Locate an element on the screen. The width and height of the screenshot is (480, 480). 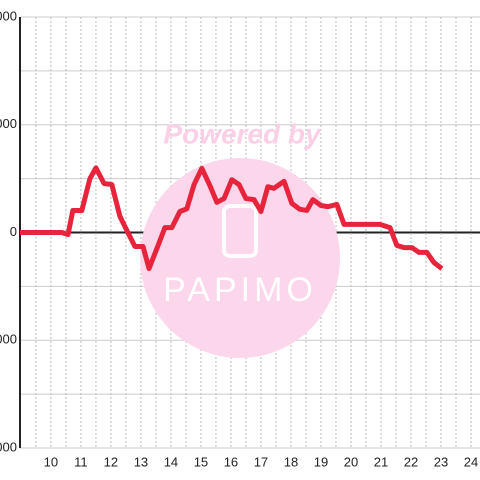
x-tick-label: 21 is located at coordinates (381, 461).